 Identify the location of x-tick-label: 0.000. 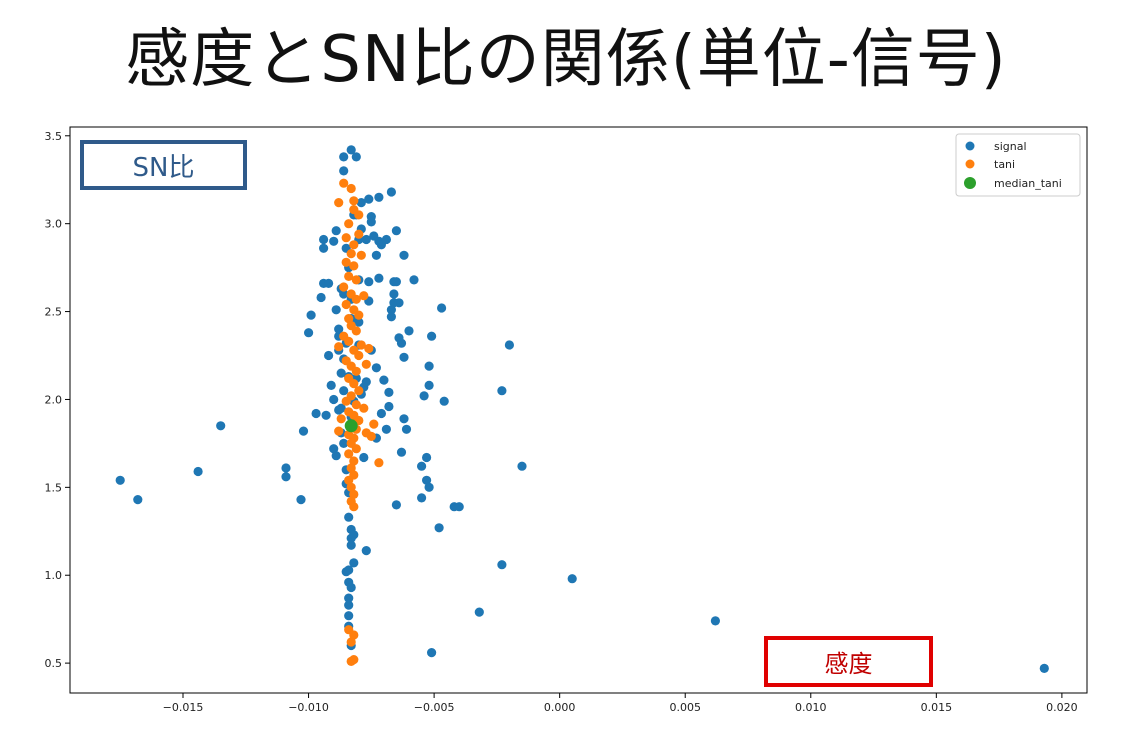
(560, 707).